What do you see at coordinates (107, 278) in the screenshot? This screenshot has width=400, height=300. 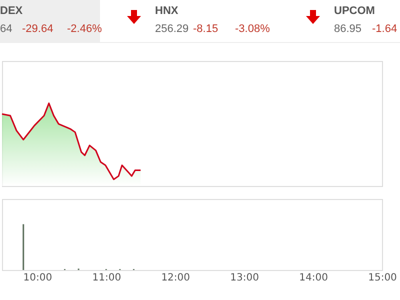 I see `x-tick-label: 11:00` at bounding box center [107, 278].